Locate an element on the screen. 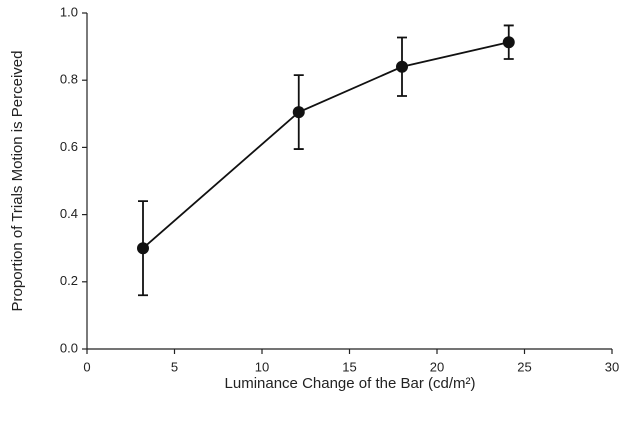 Image resolution: width=623 pixels, height=423 pixels. x-tick-label: 10 is located at coordinates (262, 366).